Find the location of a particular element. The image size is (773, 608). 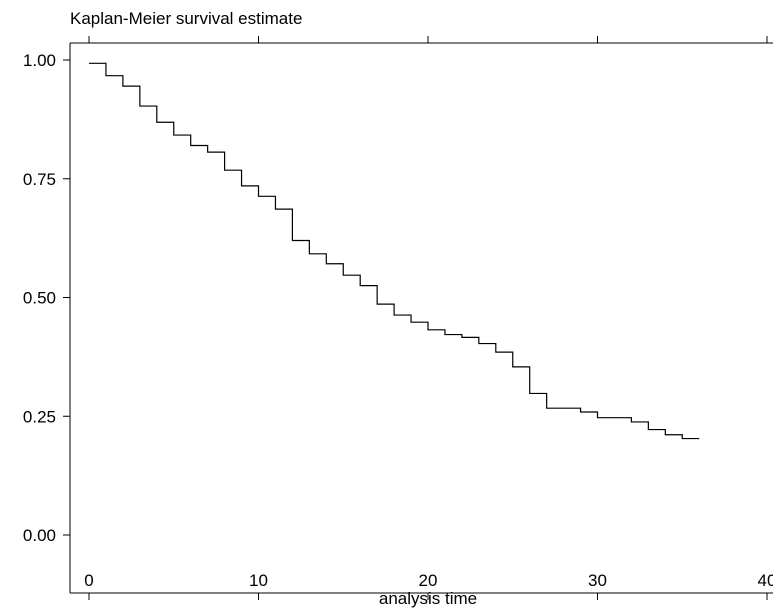

y-tick-label: 0.50 is located at coordinates (39, 298).